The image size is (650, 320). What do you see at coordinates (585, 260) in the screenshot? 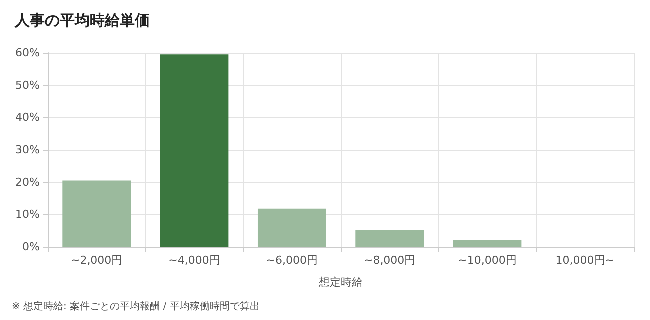
I see `x-tick-label: 10,000円~` at bounding box center [585, 260].